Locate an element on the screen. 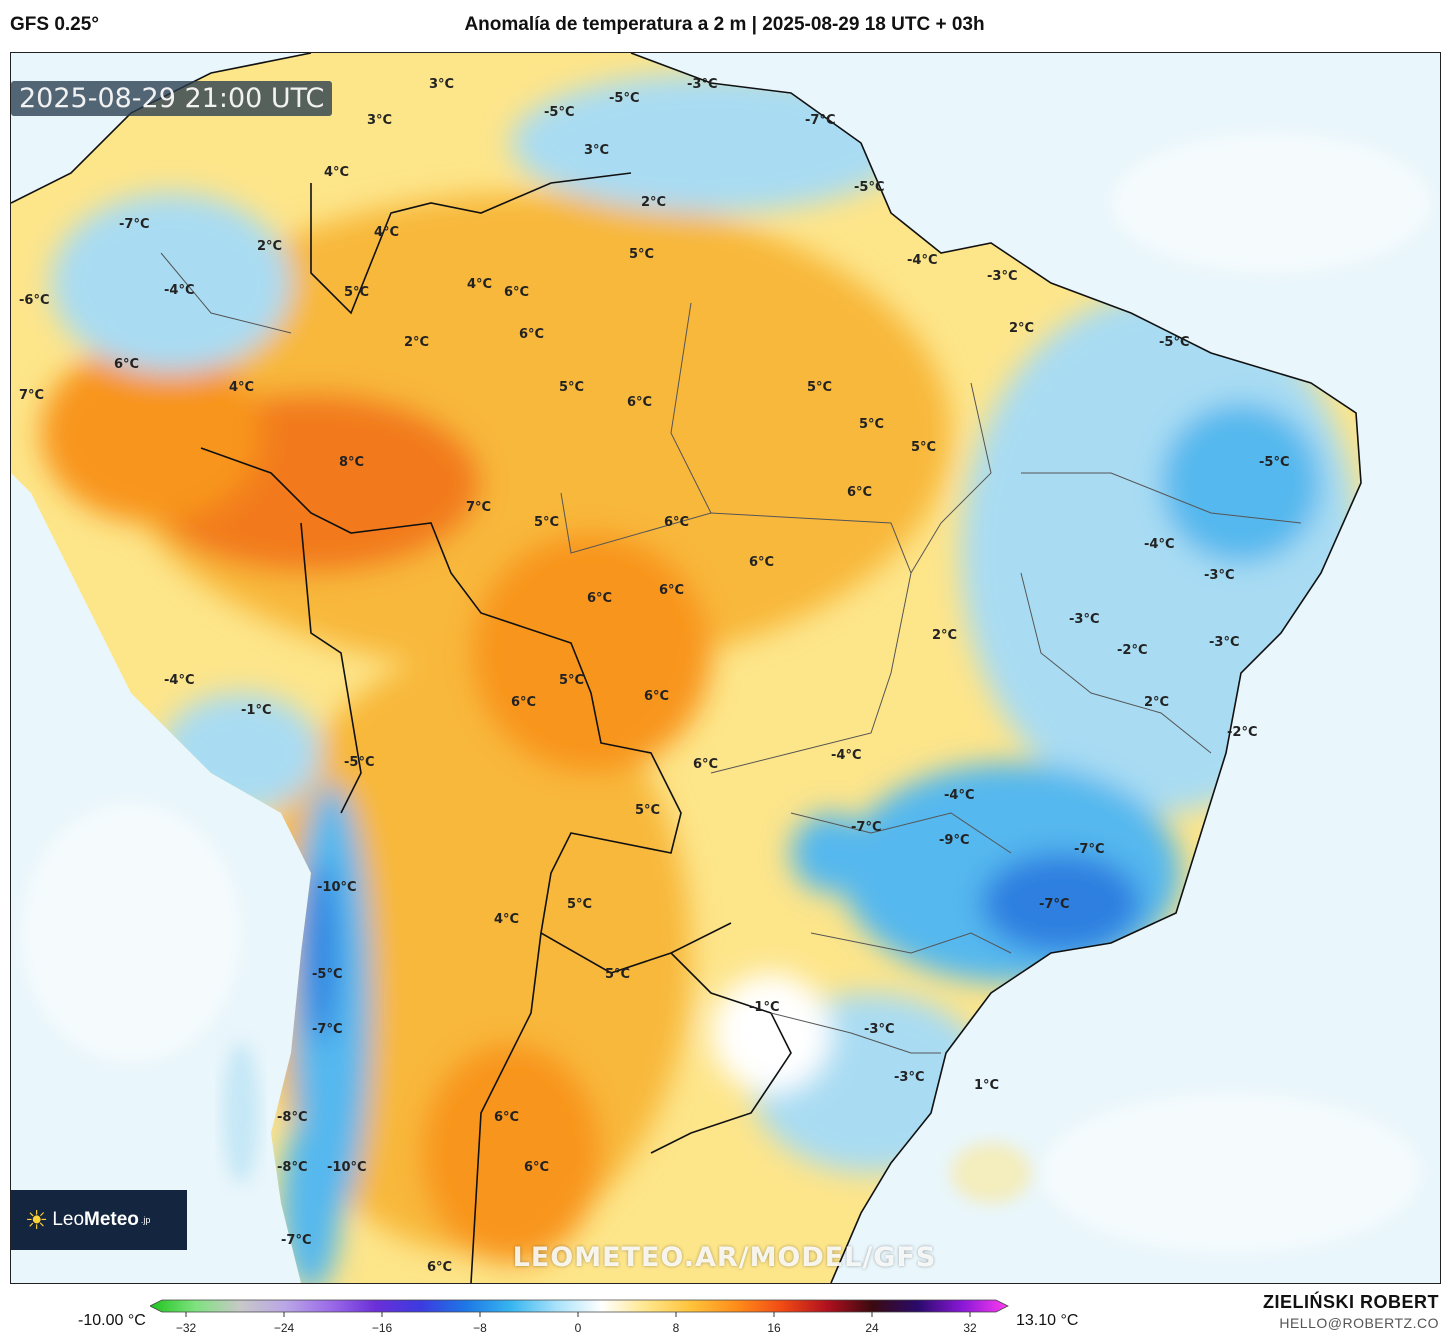  colorbar-tick-label: −32 is located at coordinates (186, 1328).